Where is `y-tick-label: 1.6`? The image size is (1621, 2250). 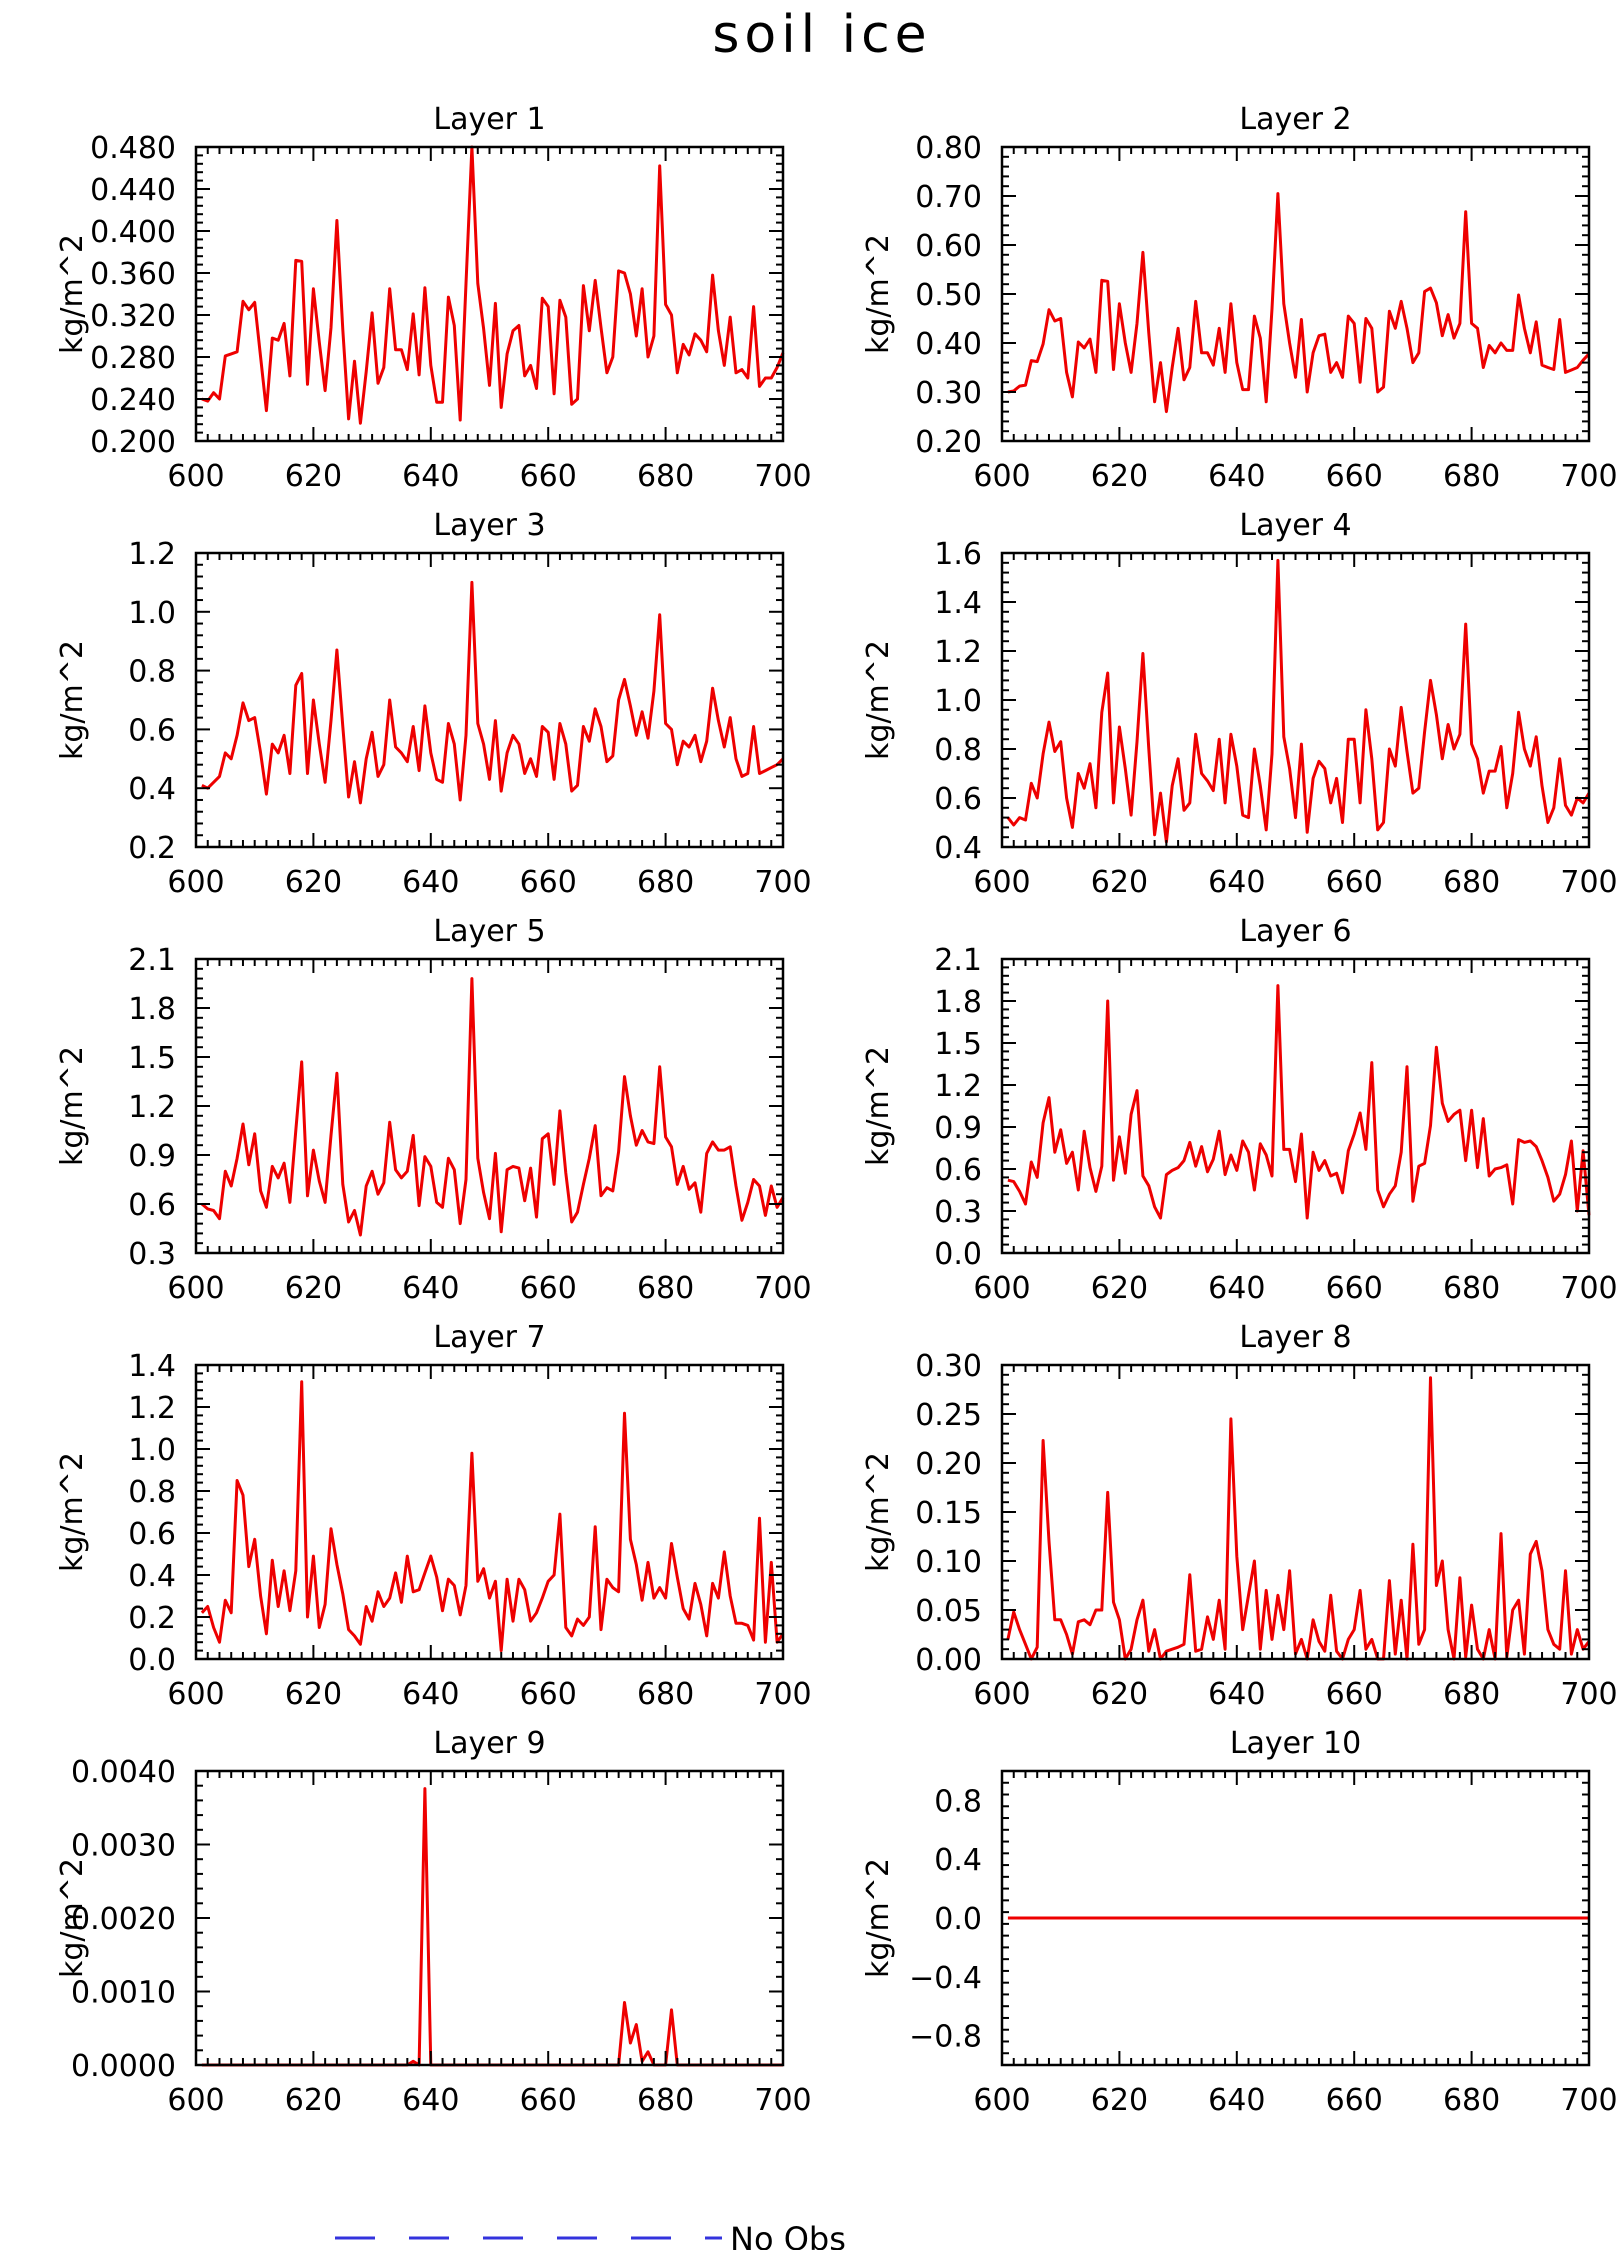
y-tick-label: 1.6 is located at coordinates (958, 554).